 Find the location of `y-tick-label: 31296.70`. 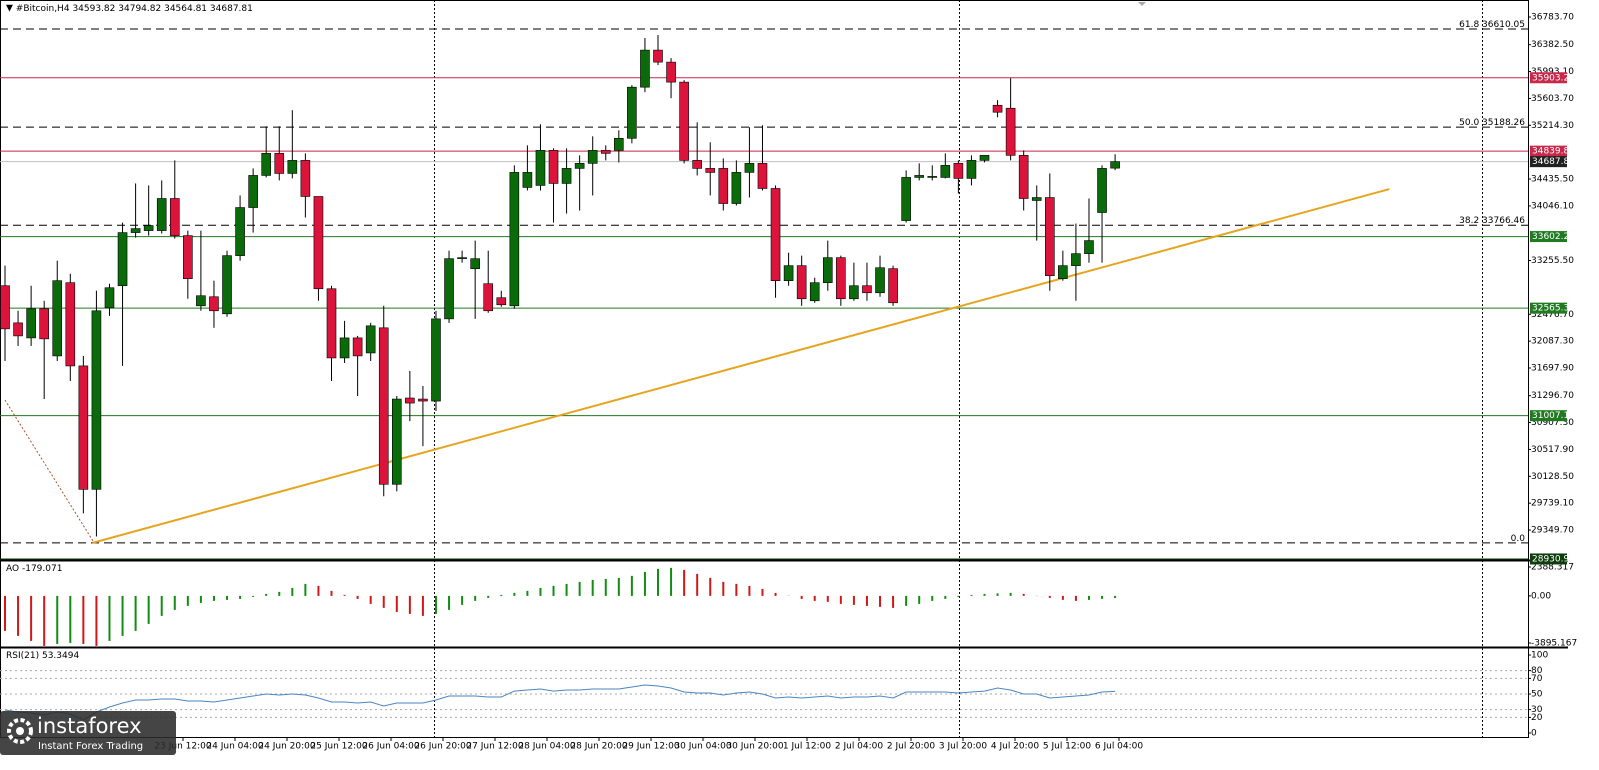

y-tick-label: 31296.70 is located at coordinates (1552, 396).